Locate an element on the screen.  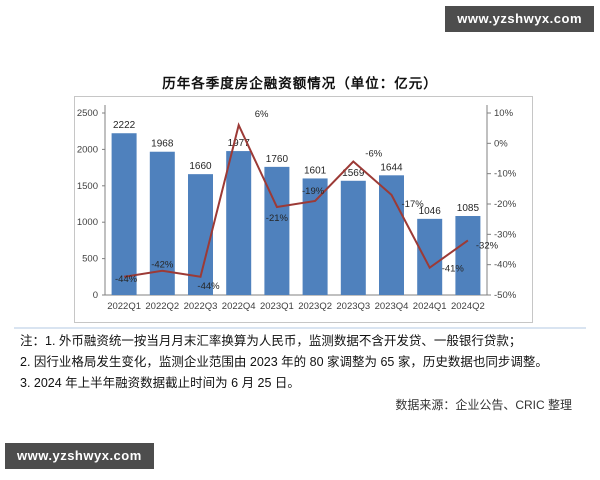
bar-value-label: 1046 is located at coordinates (430, 211).